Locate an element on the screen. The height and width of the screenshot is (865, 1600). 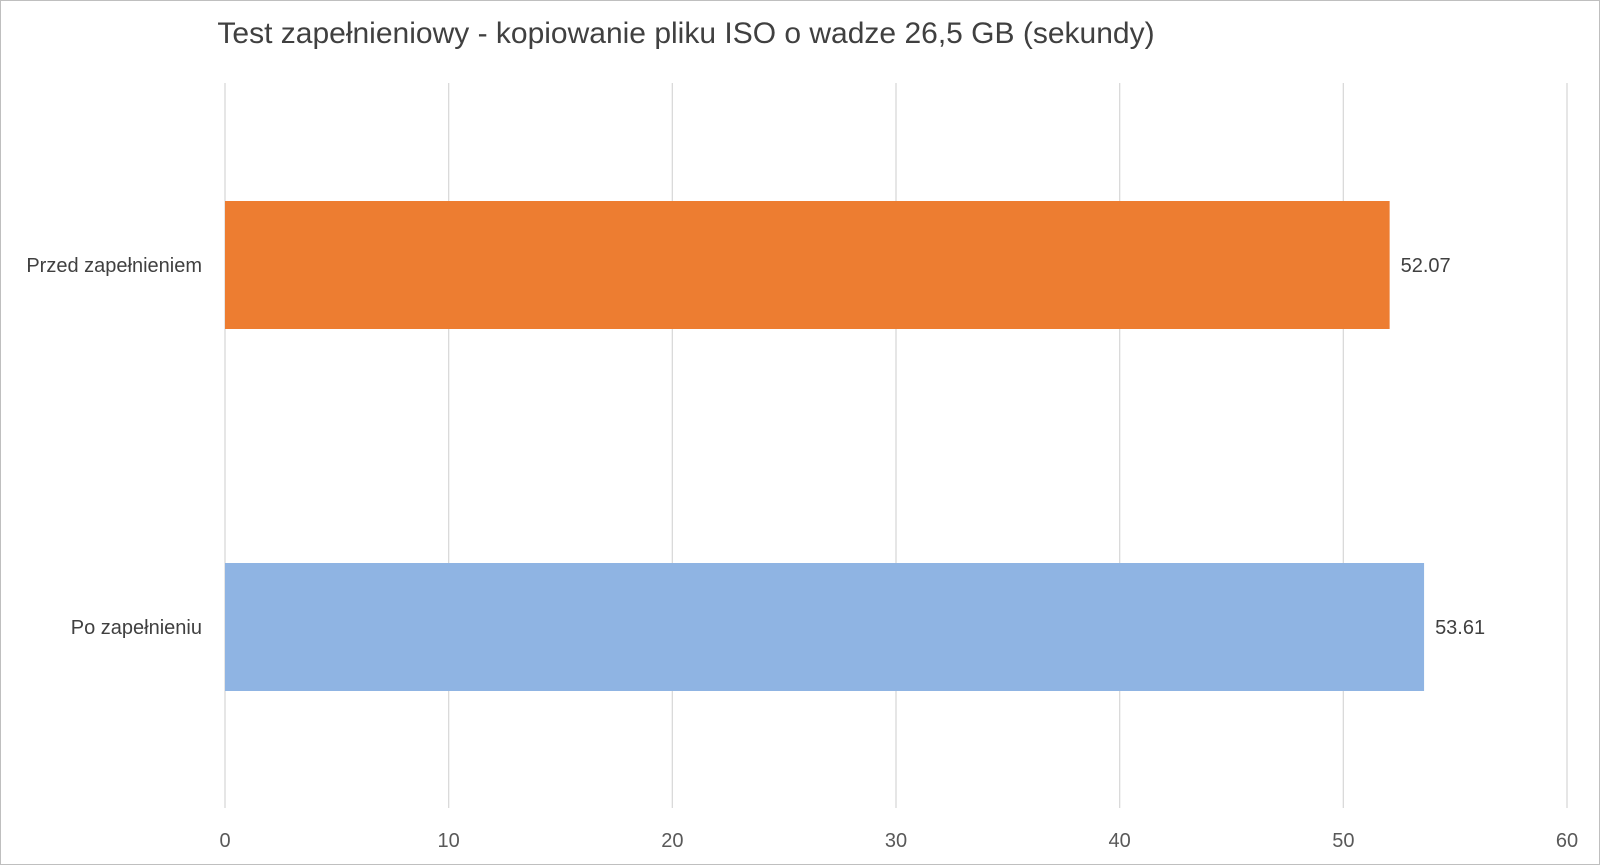
x-tick-label: 60 is located at coordinates (1567, 841).